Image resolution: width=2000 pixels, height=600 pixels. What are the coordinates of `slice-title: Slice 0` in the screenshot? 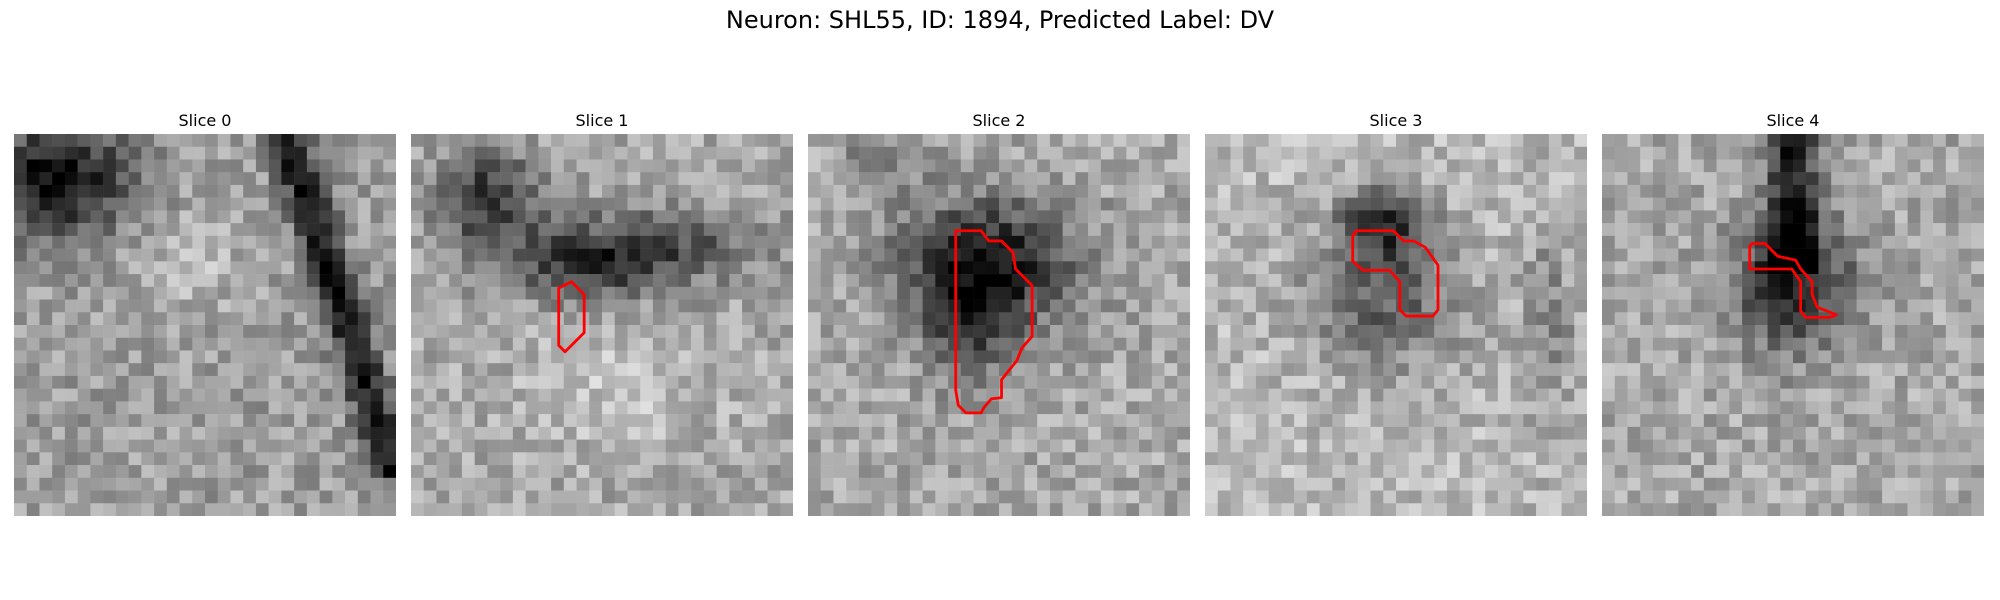 It's located at (205, 120).